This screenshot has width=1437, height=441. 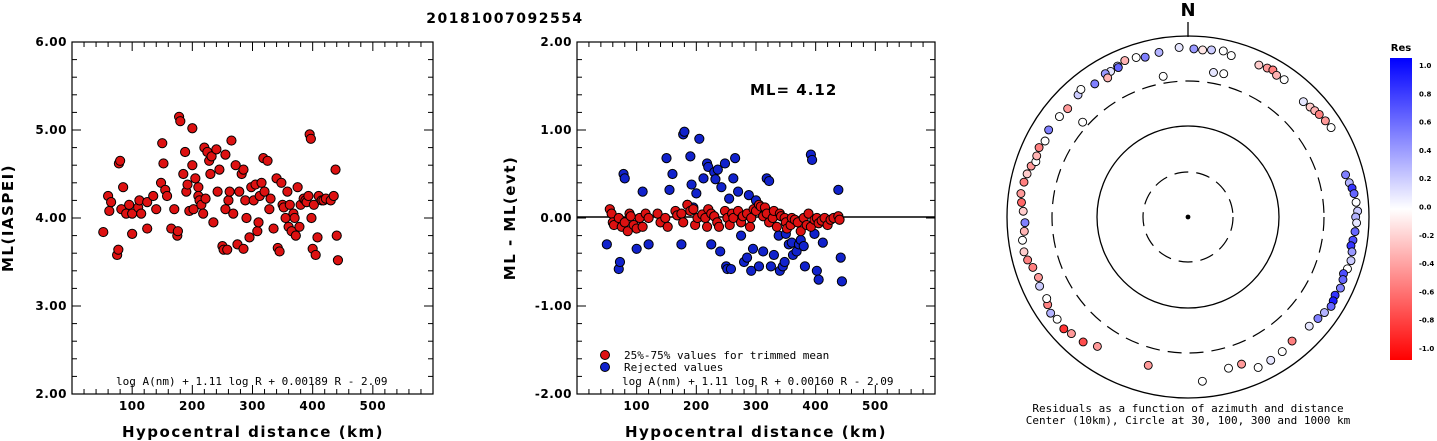 What do you see at coordinates (51, 394) in the screenshot?
I see `y-tick-label: 2.00` at bounding box center [51, 394].